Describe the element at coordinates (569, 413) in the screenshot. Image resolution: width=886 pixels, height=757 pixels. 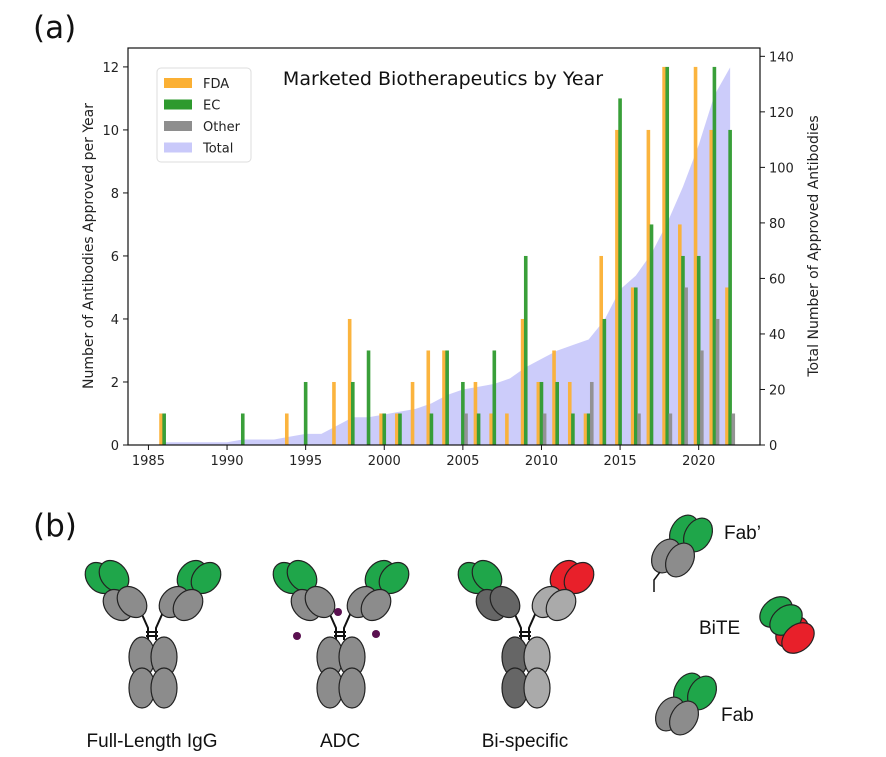
I see `bar-fda-2012` at that location.